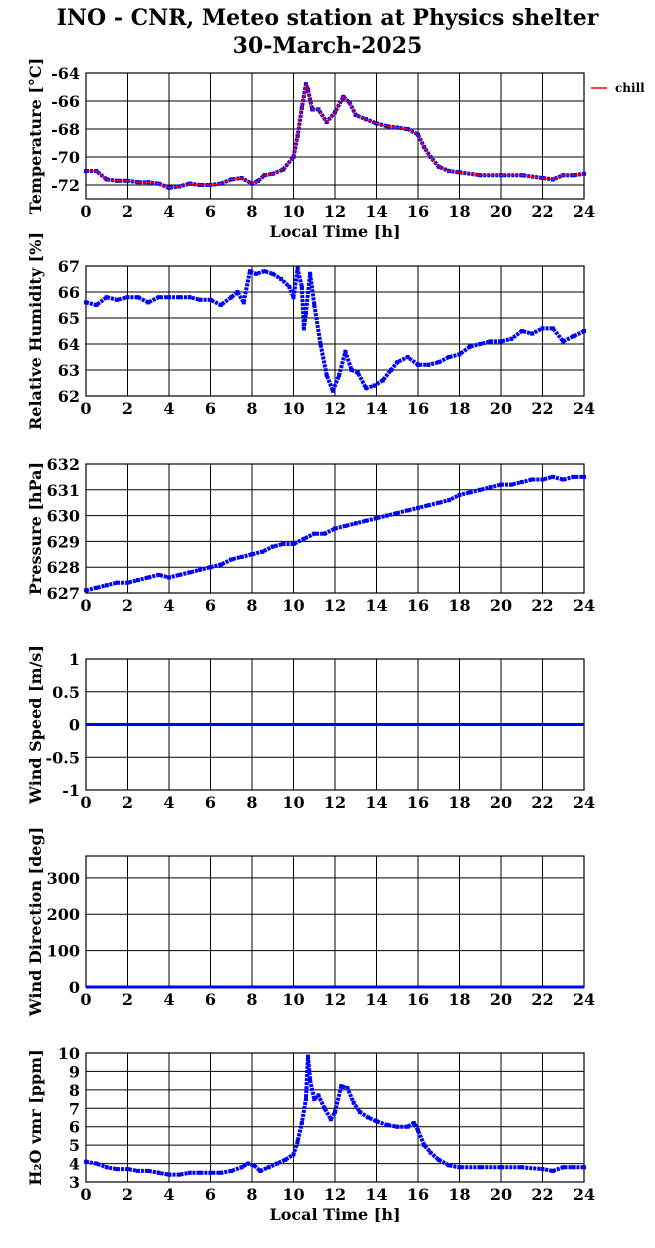 The height and width of the screenshot is (1248, 655). I want to click on x-tick-label: 2, so click(127, 999).